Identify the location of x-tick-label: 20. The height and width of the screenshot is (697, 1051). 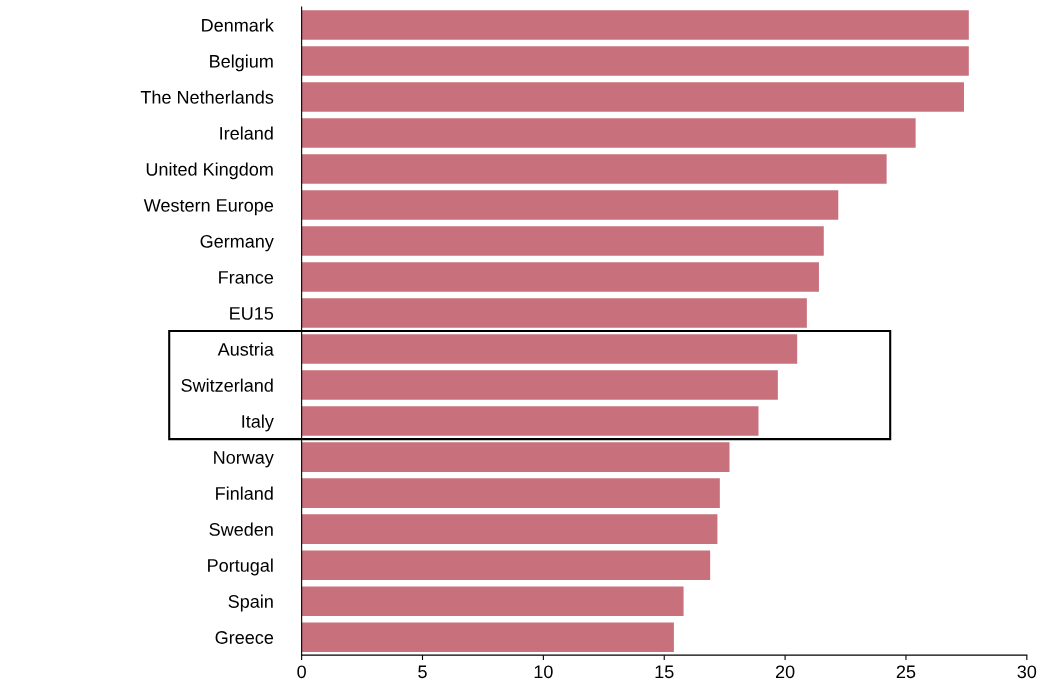
(785, 672).